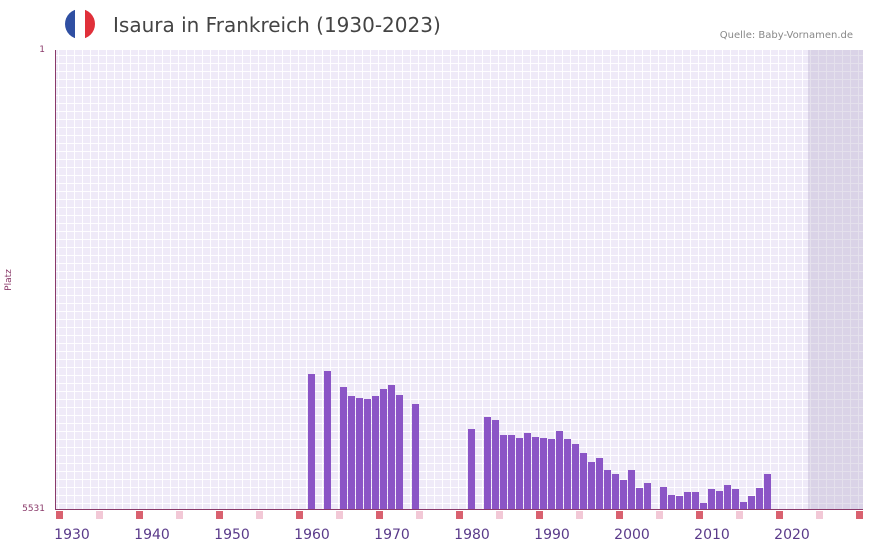 This screenshot has width=873, height=552. Describe the element at coordinates (42, 50) in the screenshot. I see `y-top-label: 1` at that location.